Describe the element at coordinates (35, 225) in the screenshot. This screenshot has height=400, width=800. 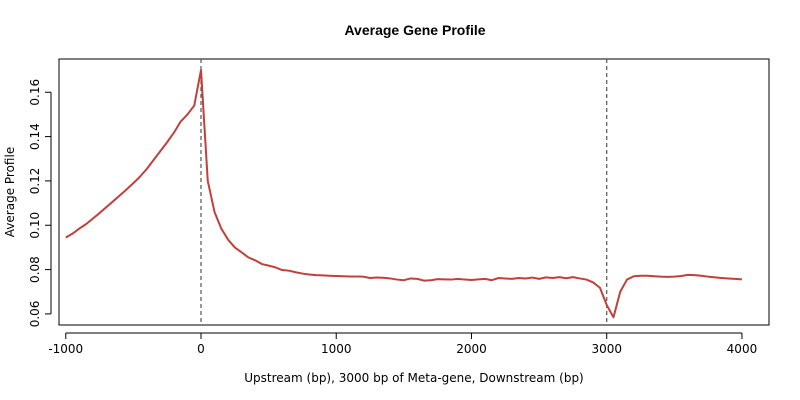
I see `y-tick-label: 0.10` at that location.